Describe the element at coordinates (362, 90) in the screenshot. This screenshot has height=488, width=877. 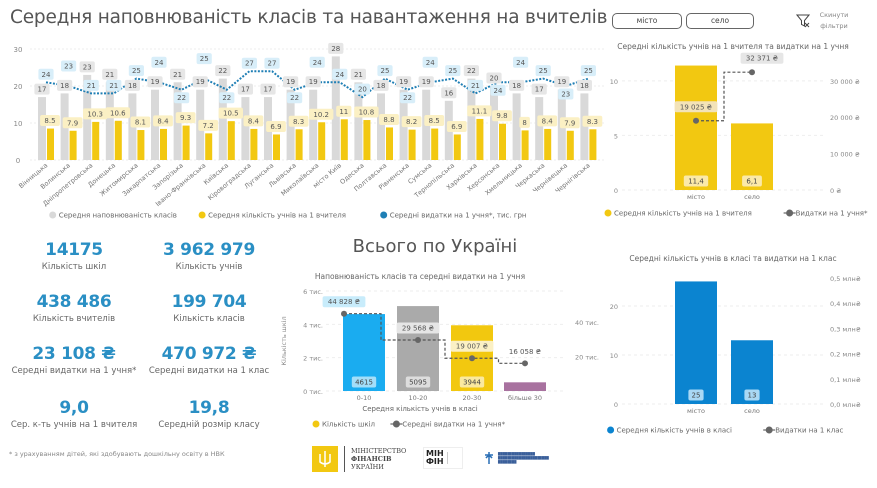
I see `expense-label: 20` at that location.